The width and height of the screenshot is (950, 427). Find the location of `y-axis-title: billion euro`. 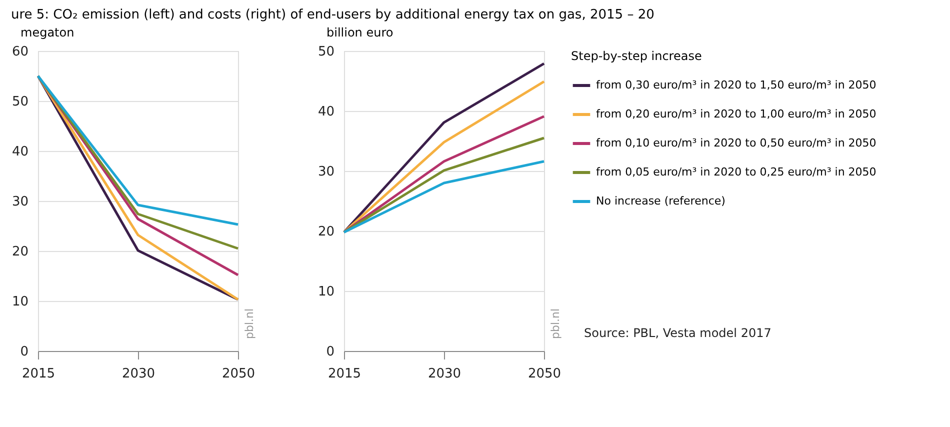

y-axis-title: billion euro is located at coordinates (360, 33).